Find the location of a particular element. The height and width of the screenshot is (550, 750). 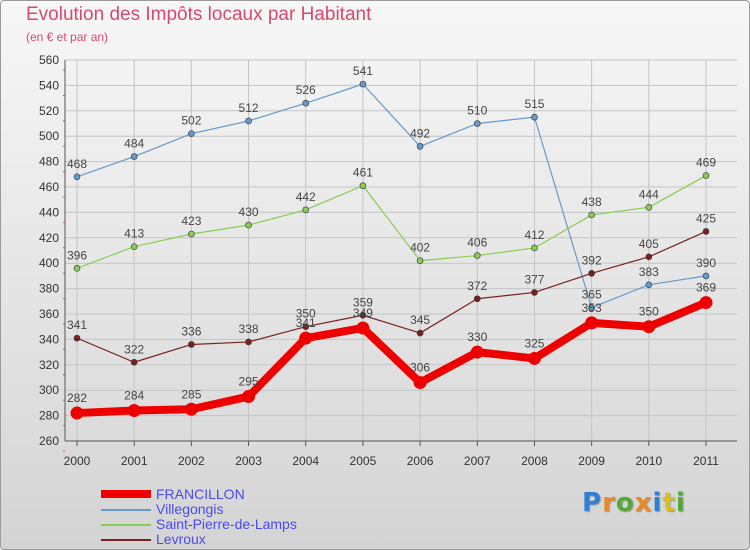

data-label-francillon: 282 is located at coordinates (77, 398).